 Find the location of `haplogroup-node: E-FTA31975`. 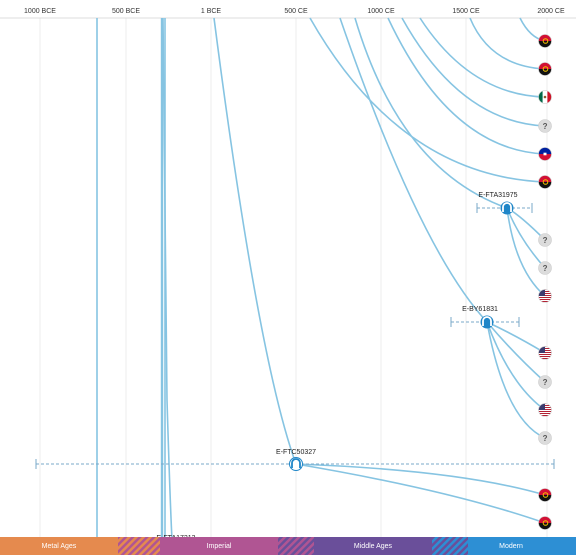

haplogroup-node: E-FTA31975 is located at coordinates (498, 203).